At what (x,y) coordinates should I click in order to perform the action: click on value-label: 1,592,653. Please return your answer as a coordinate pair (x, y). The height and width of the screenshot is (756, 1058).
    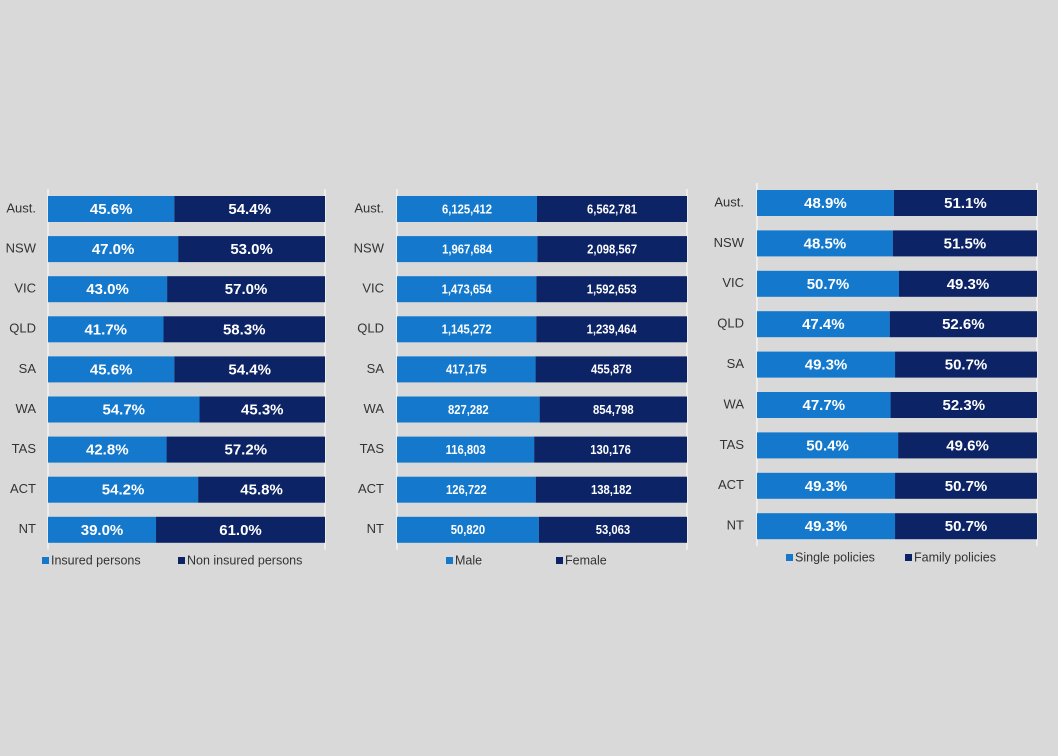
    Looking at the image, I should click on (612, 289).